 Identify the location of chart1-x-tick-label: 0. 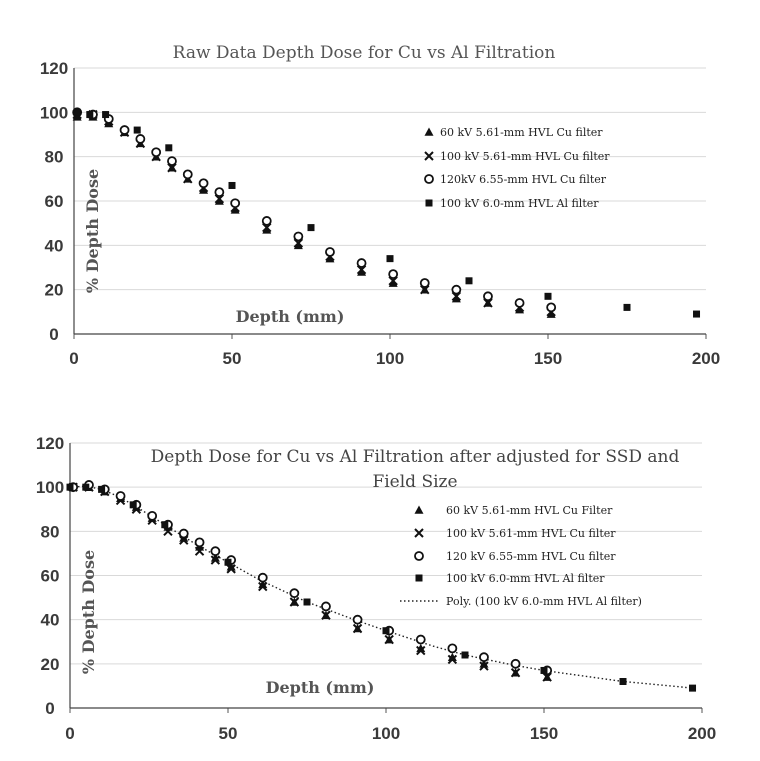
(73, 358).